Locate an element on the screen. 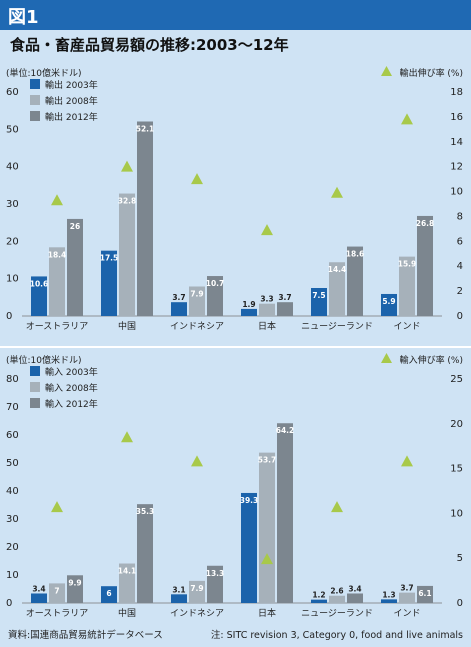 The height and width of the screenshot is (647, 471). chart1-bar-value-label: 10.6 is located at coordinates (39, 283).